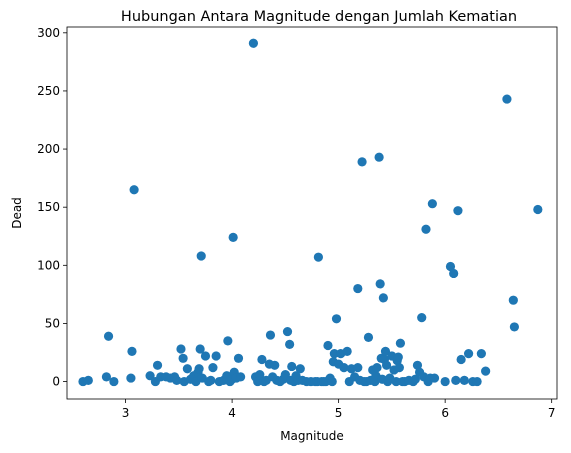  Describe the element at coordinates (552, 413) in the screenshot. I see `x-tick-label-7: 7` at that location.